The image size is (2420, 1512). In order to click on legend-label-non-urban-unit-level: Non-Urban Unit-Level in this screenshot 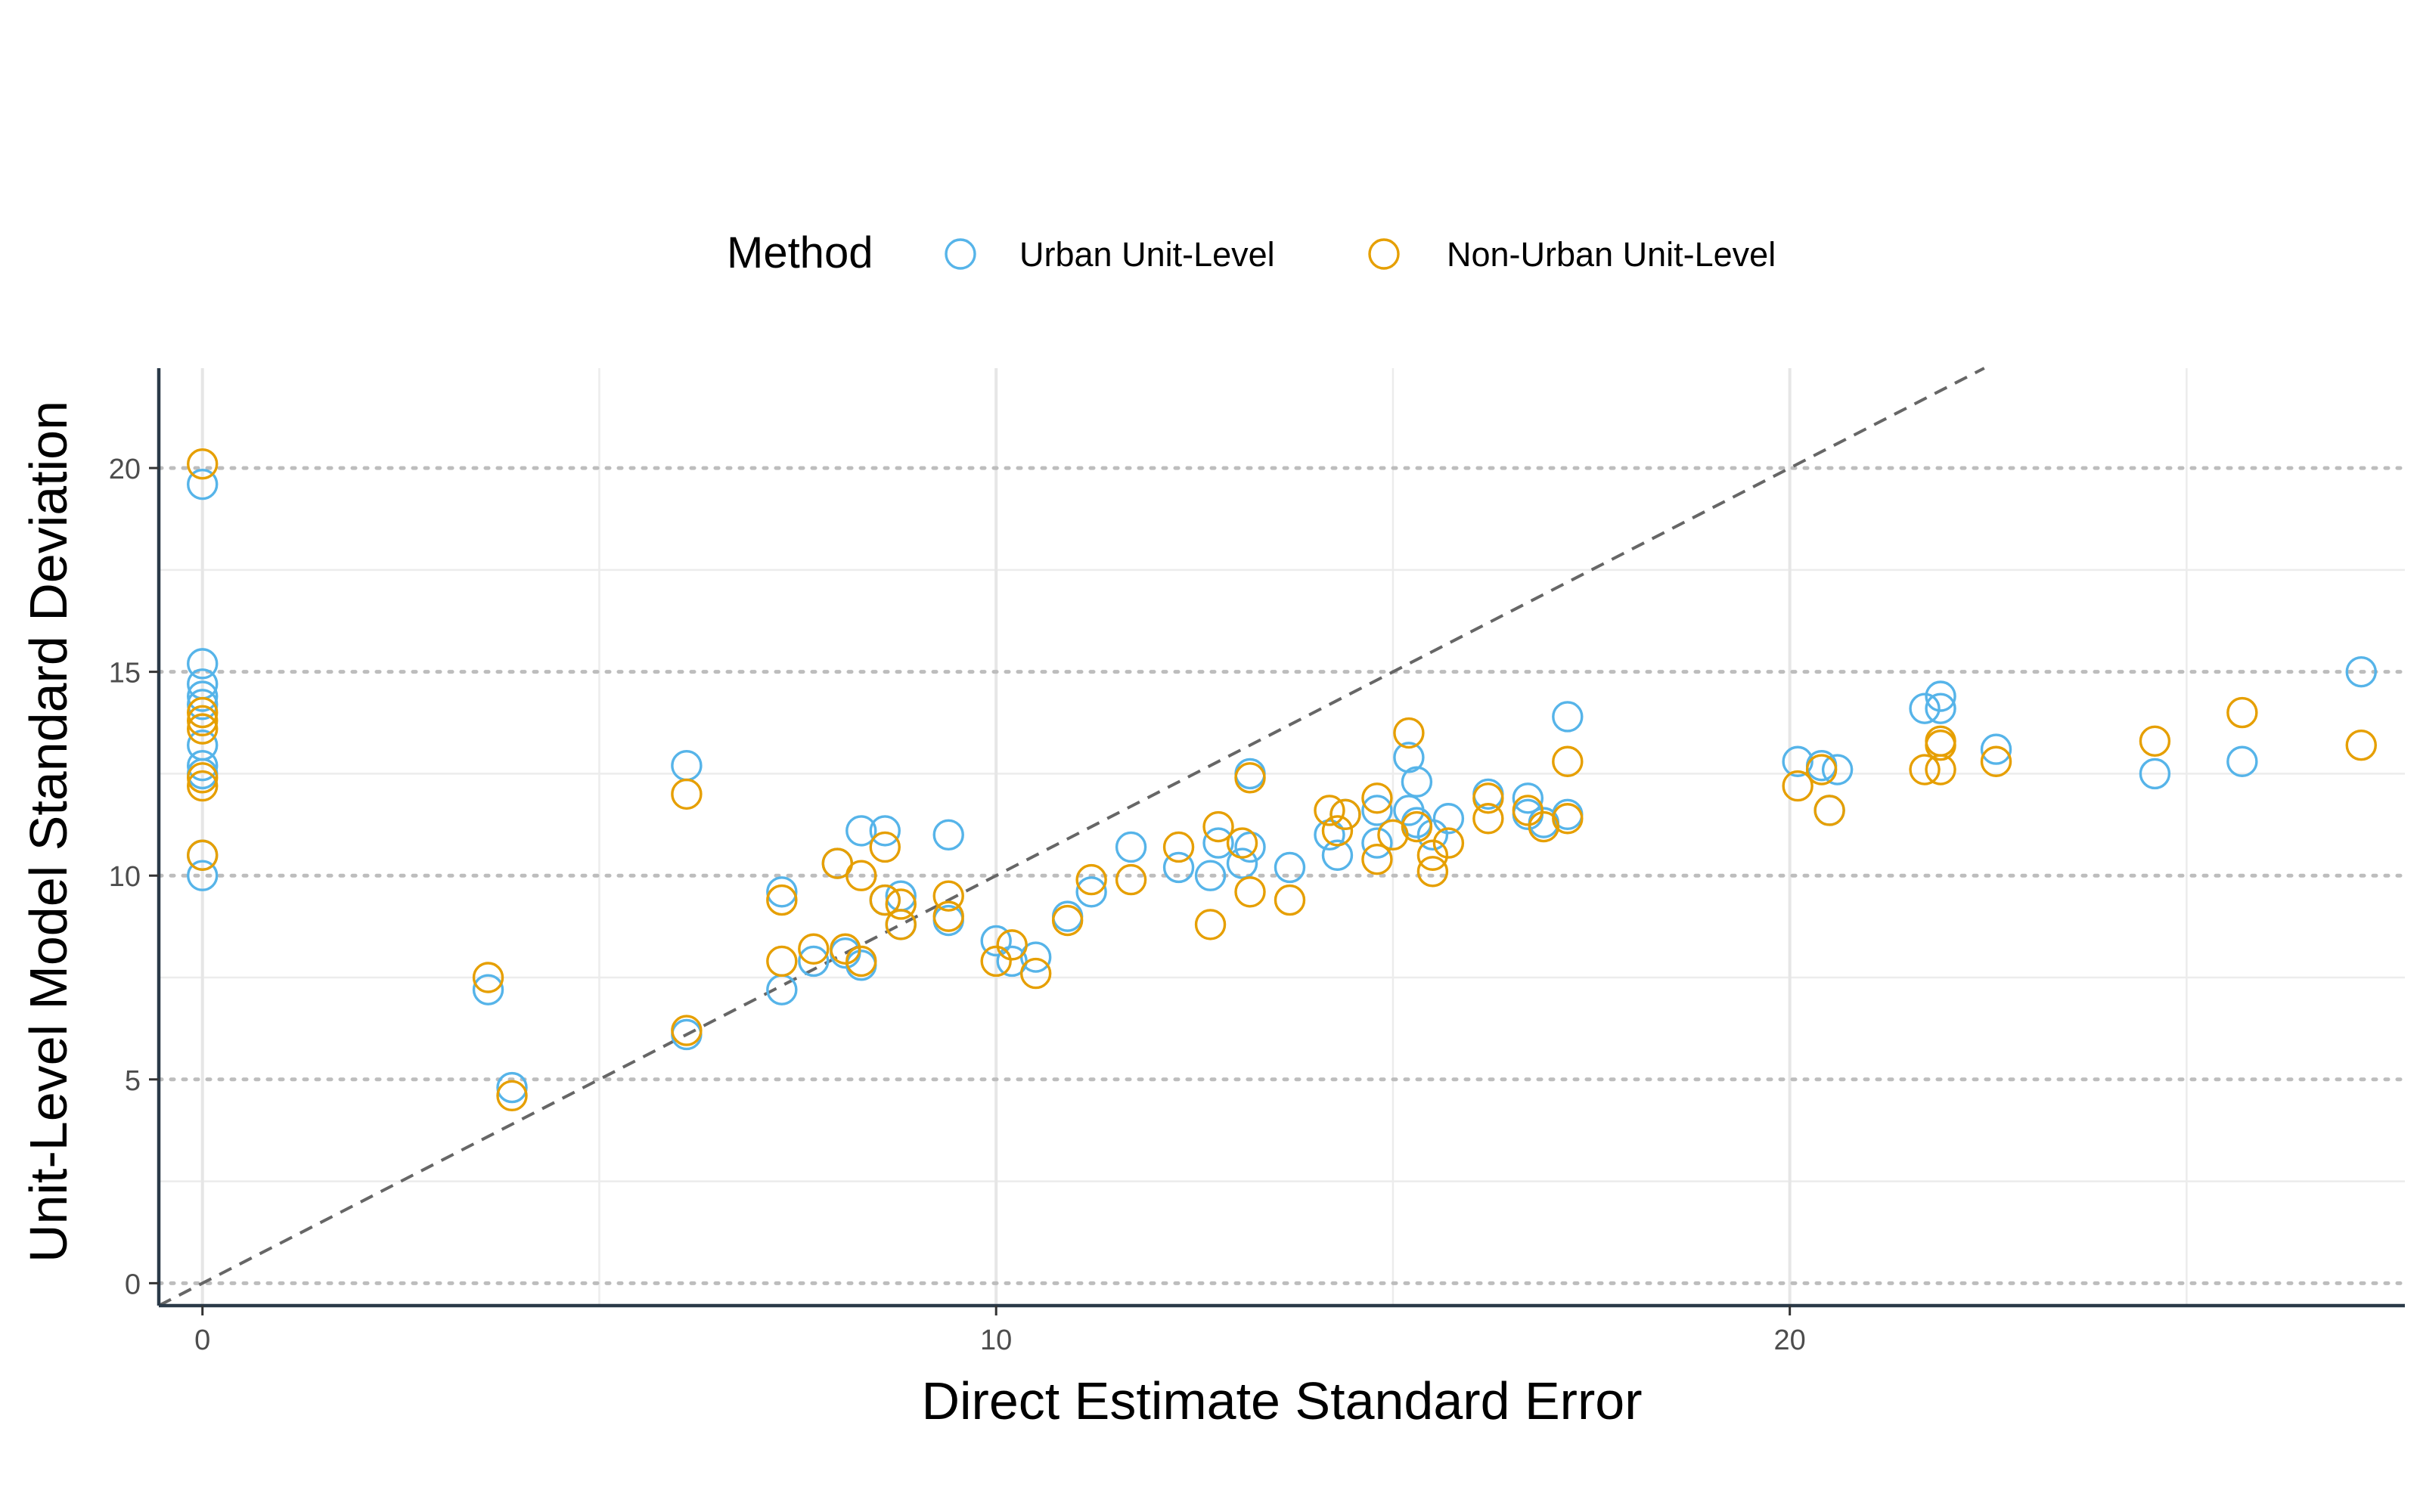, I will do `click(1611, 254)`.